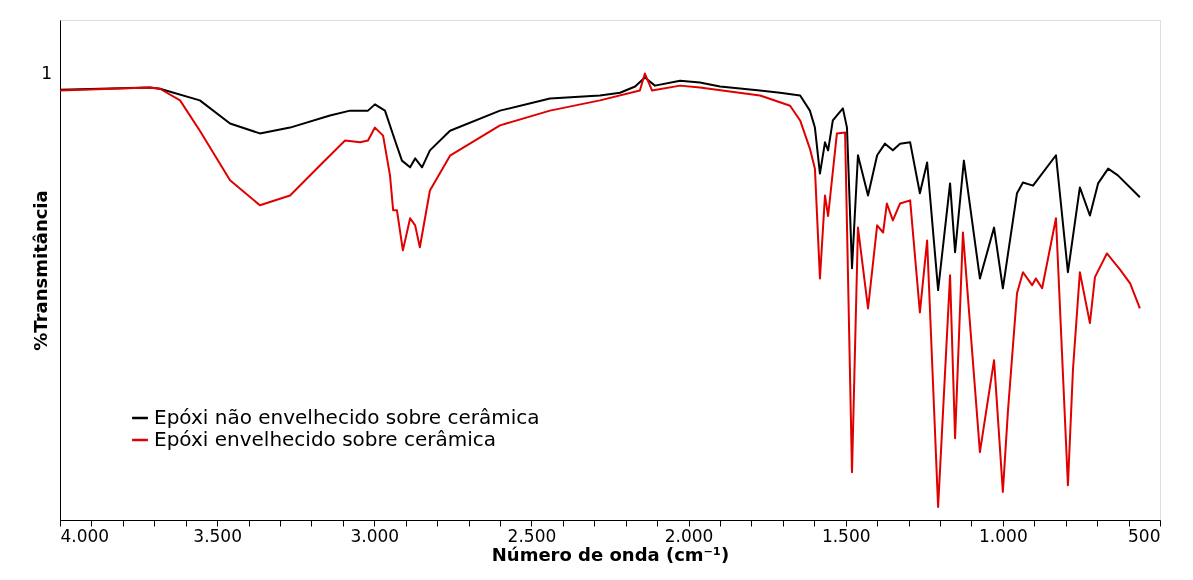 Image resolution: width=1193 pixels, height=580 pixels. I want to click on x-tick-label: 3.000, so click(375, 535).